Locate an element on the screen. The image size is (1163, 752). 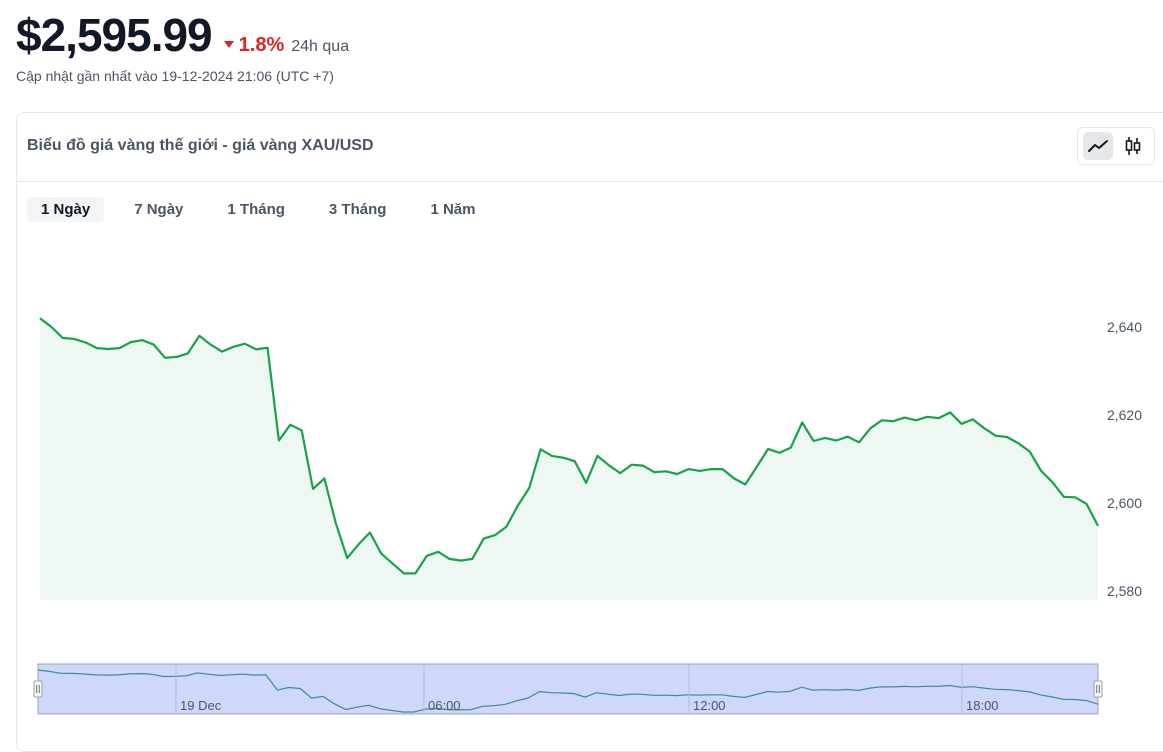
price-change: 1.8% 24h qua is located at coordinates (286, 45).